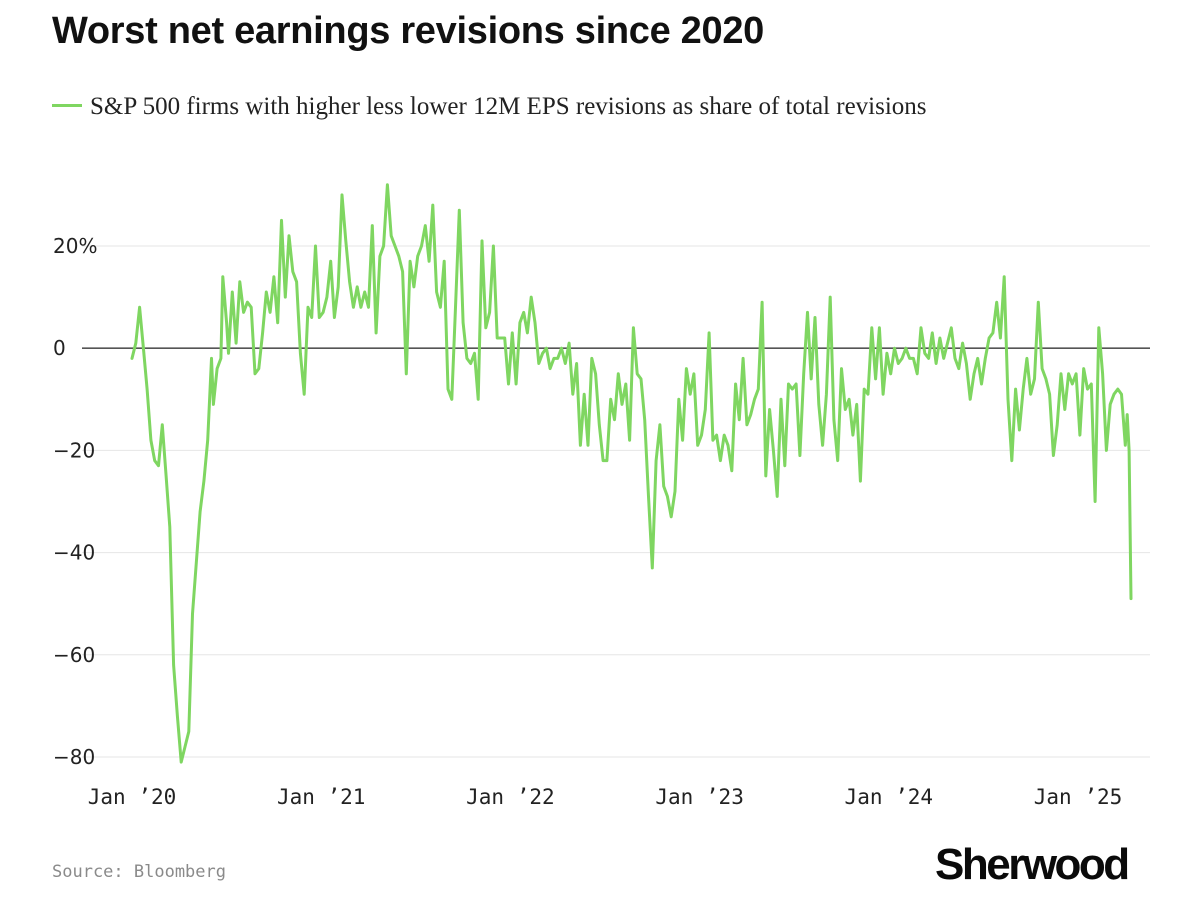 This screenshot has width=1200, height=911. Describe the element at coordinates (74, 553) in the screenshot. I see `y-tick-label: −40` at that location.